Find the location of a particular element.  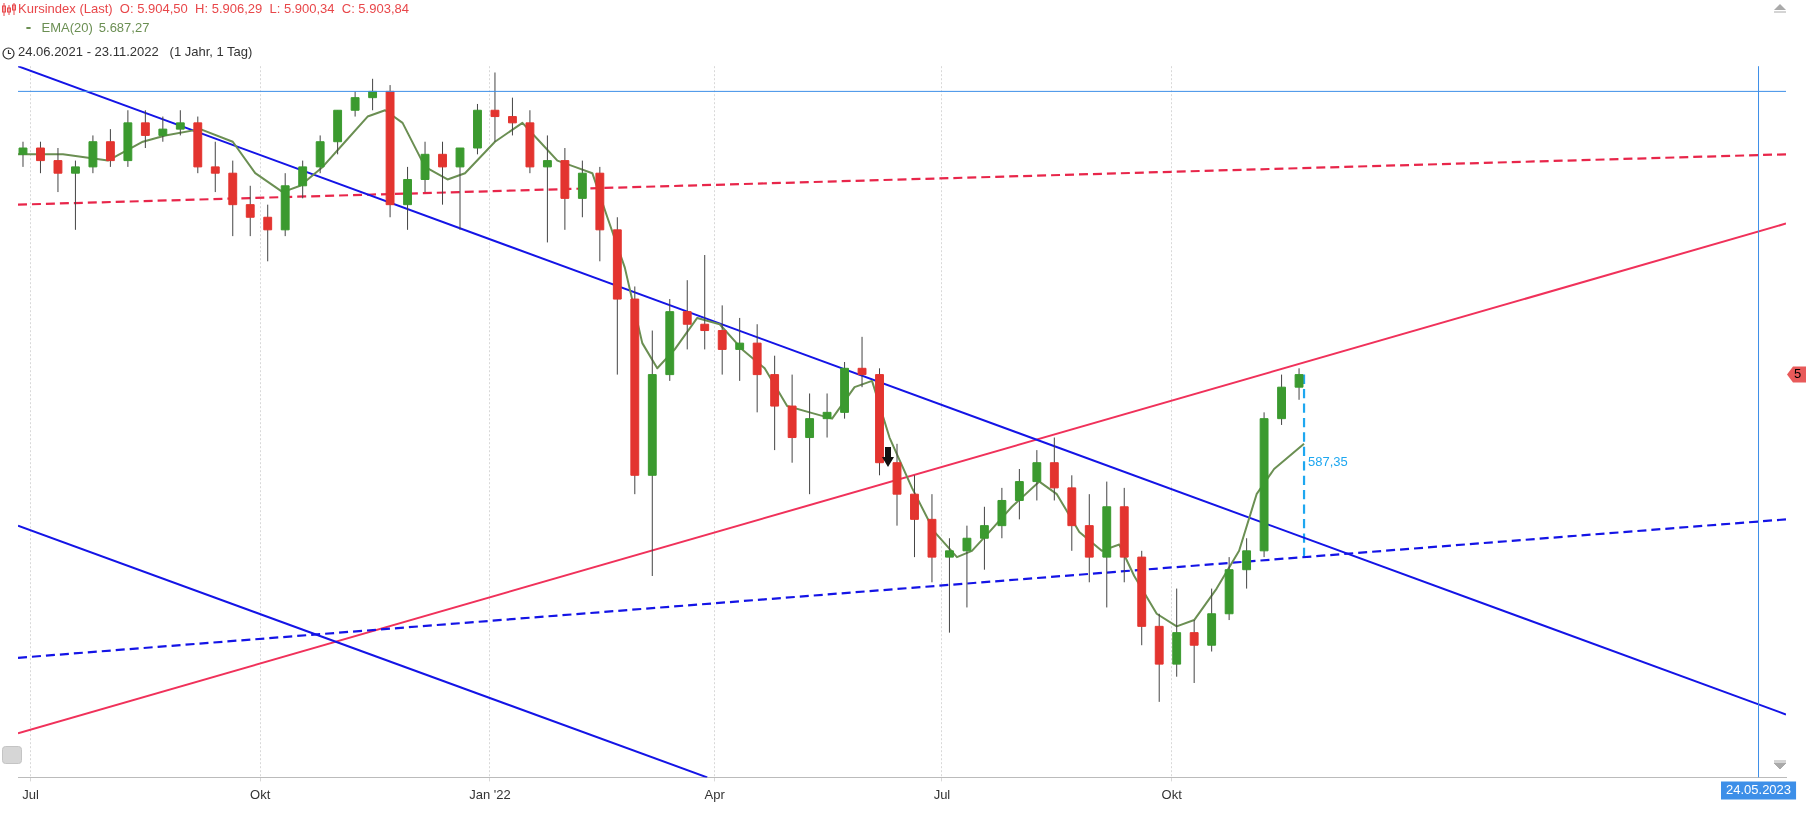

text: 5.687,27 is located at coordinates (124, 27).